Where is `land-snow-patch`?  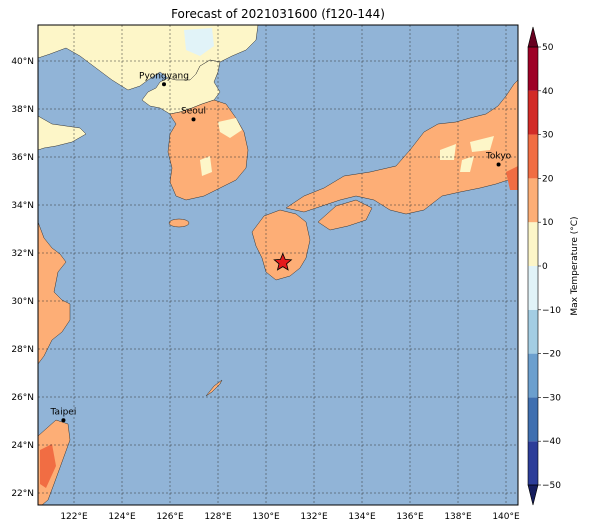 land-snow-patch is located at coordinates (199, 42).